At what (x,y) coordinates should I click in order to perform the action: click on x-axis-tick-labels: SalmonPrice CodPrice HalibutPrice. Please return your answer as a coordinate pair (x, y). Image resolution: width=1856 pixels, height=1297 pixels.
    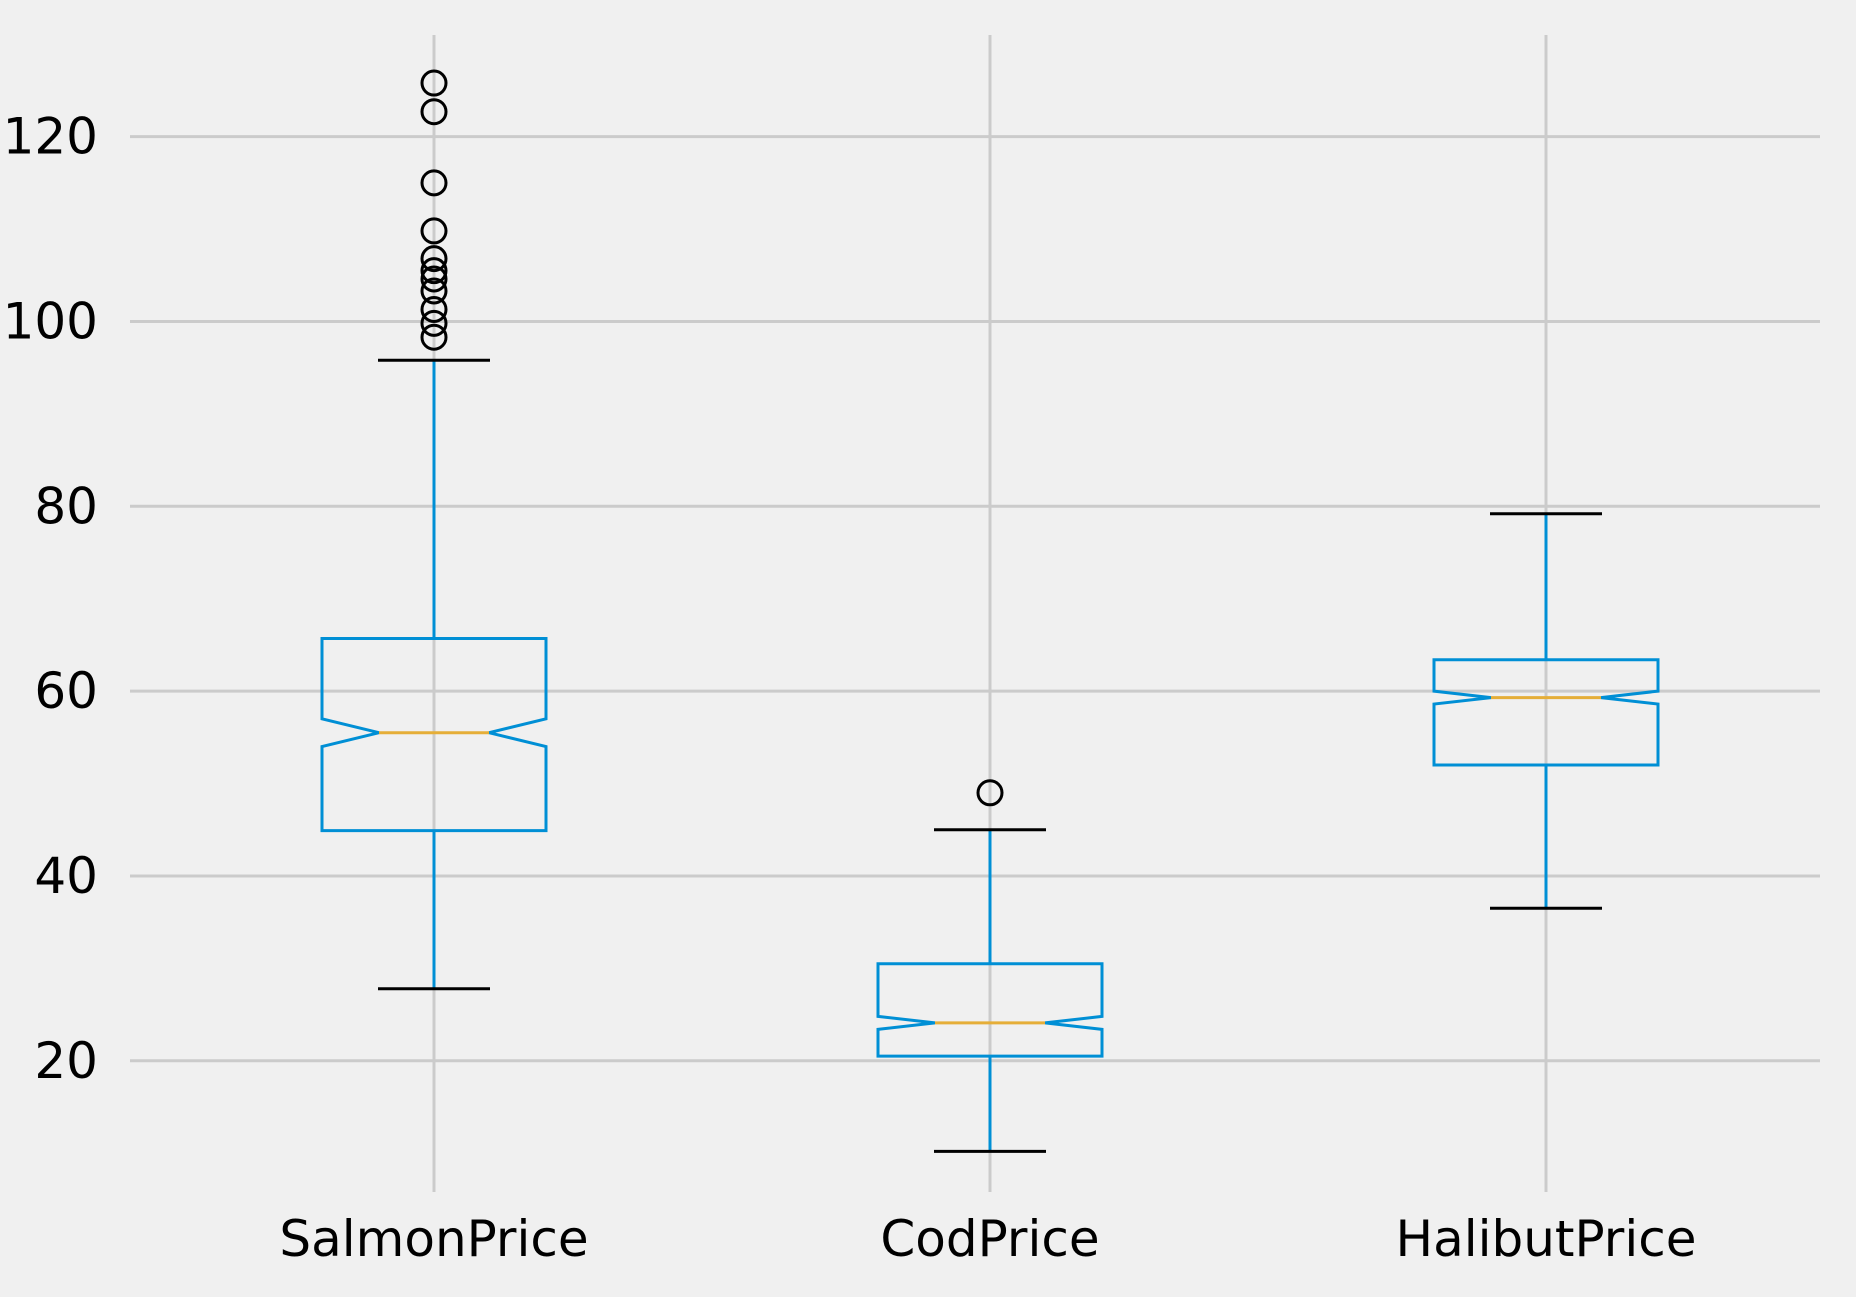
    Looking at the image, I should click on (987, 1239).